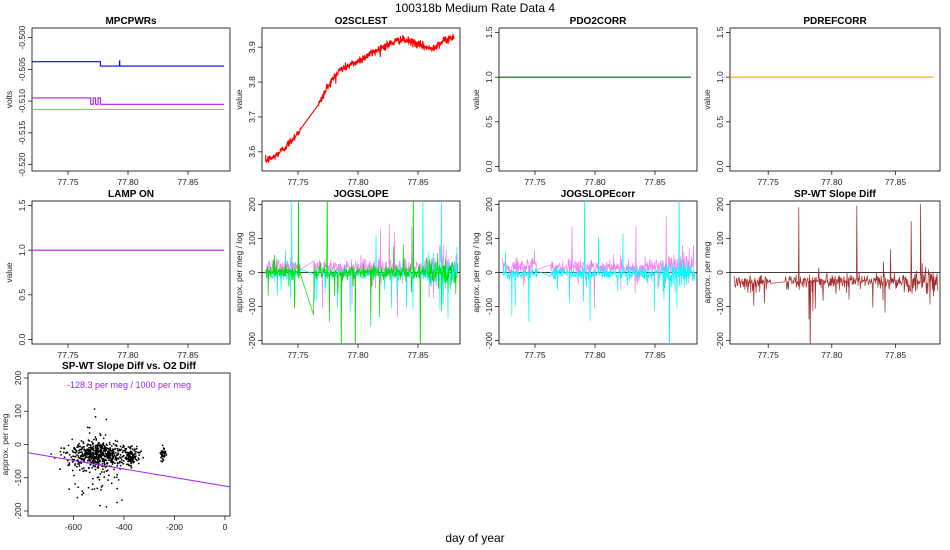 This screenshot has height=550, width=950. What do you see at coordinates (128, 85) in the screenshot?
I see `plot-area` at bounding box center [128, 85].